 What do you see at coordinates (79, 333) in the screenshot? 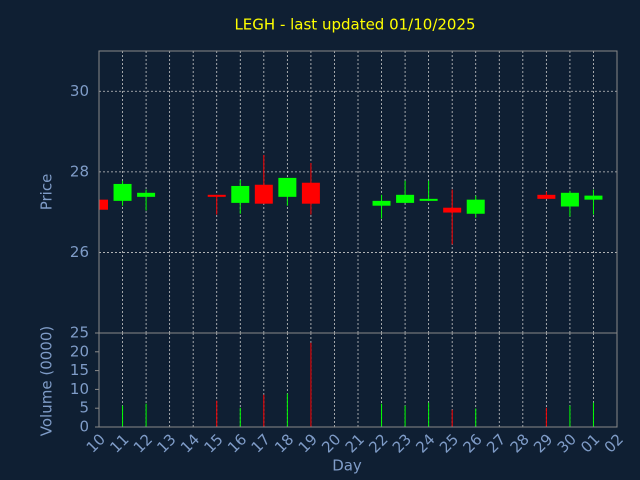
I see `volume-tick-label: 25` at bounding box center [79, 333].